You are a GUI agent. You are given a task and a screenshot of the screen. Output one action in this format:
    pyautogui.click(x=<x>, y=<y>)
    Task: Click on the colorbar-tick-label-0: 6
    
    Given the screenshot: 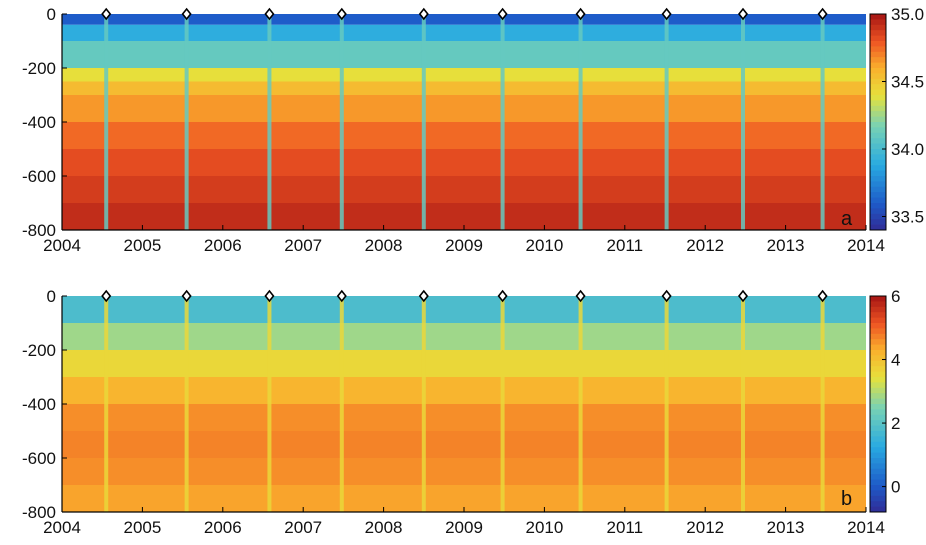 What is the action you would take?
    pyautogui.click(x=895, y=296)
    